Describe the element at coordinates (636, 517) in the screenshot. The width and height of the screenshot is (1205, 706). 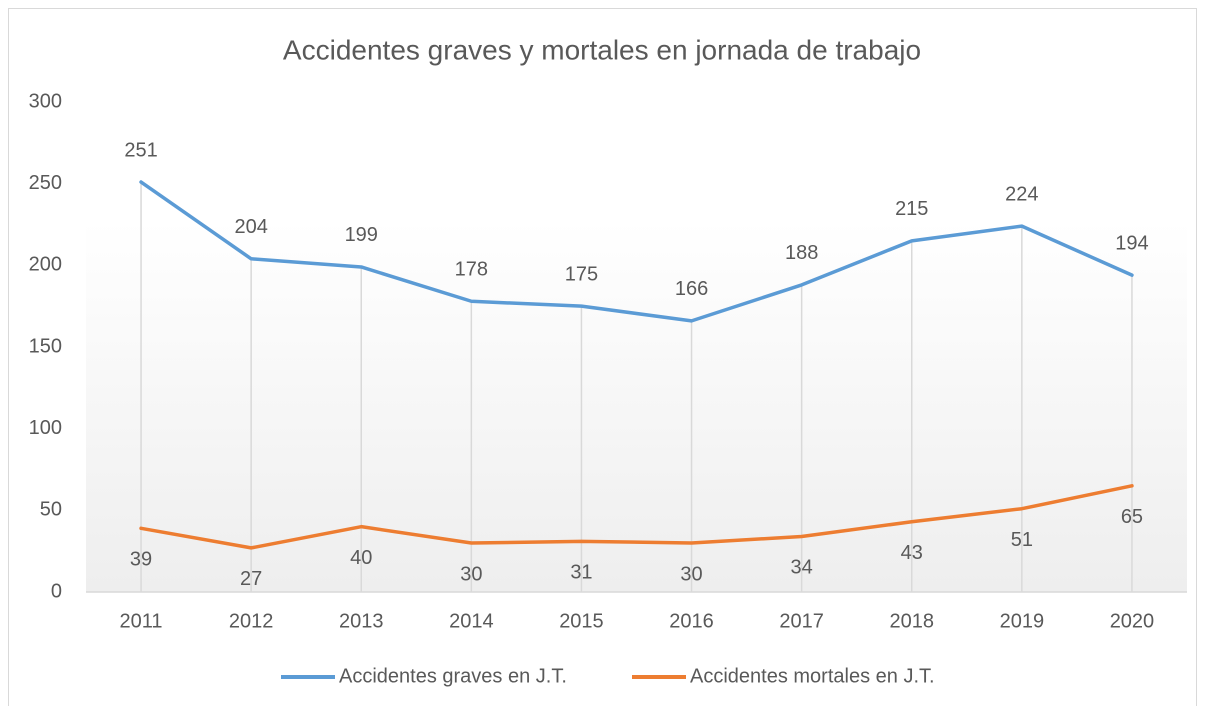
I see `series-line` at that location.